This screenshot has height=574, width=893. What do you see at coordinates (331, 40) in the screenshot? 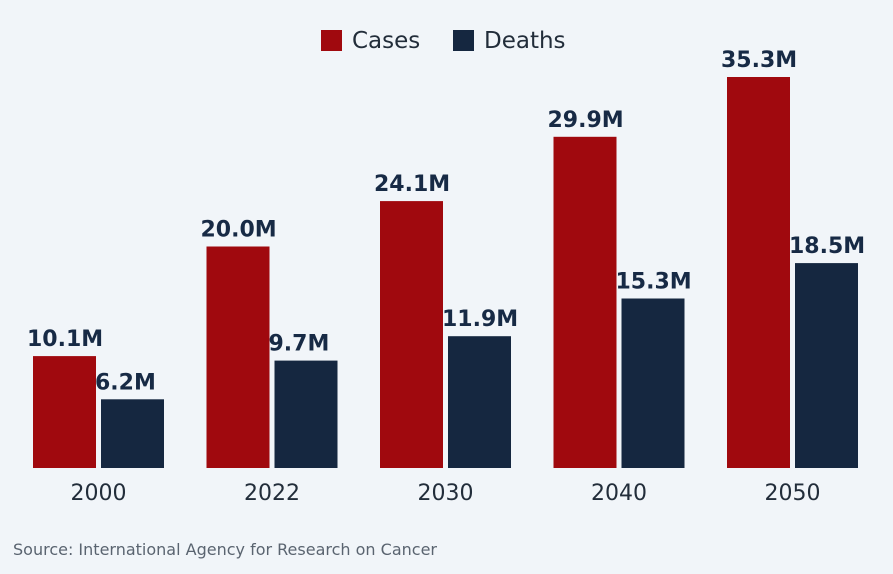
I see `legend-swatch-cases` at bounding box center [331, 40].